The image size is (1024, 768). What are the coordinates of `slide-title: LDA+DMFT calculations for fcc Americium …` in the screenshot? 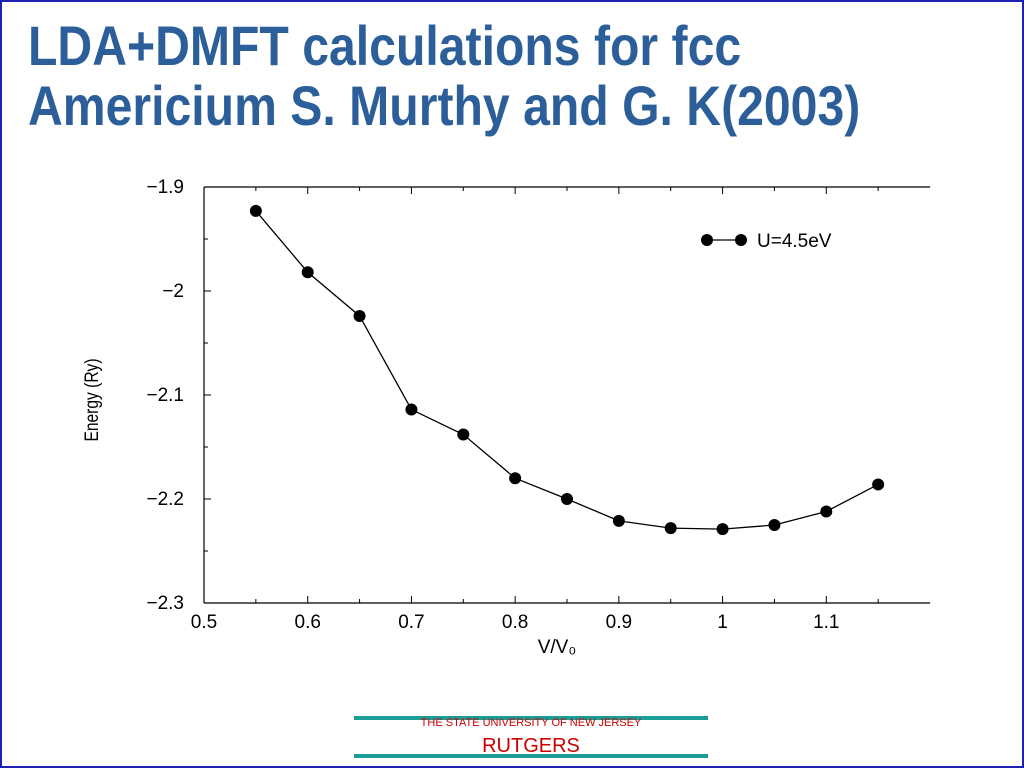 It's located at (449, 76).